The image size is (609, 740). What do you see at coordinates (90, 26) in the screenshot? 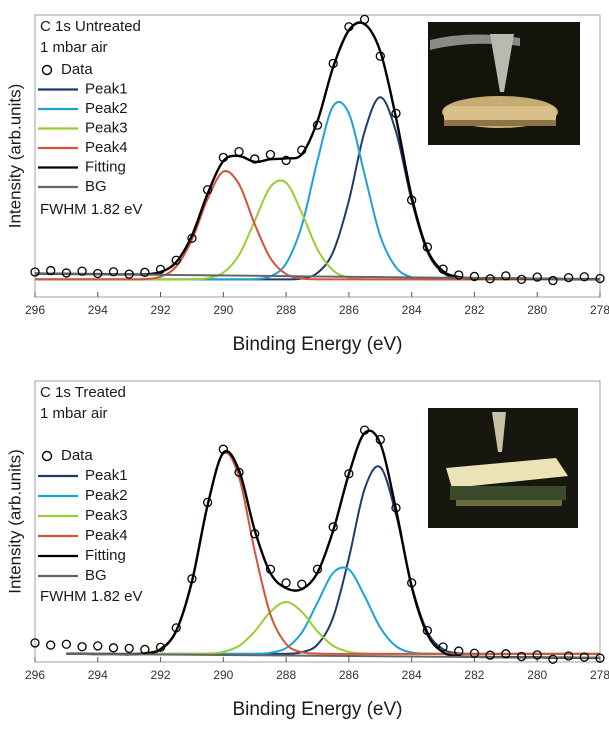
I see `panel-title: C 1s Untreated` at bounding box center [90, 26].